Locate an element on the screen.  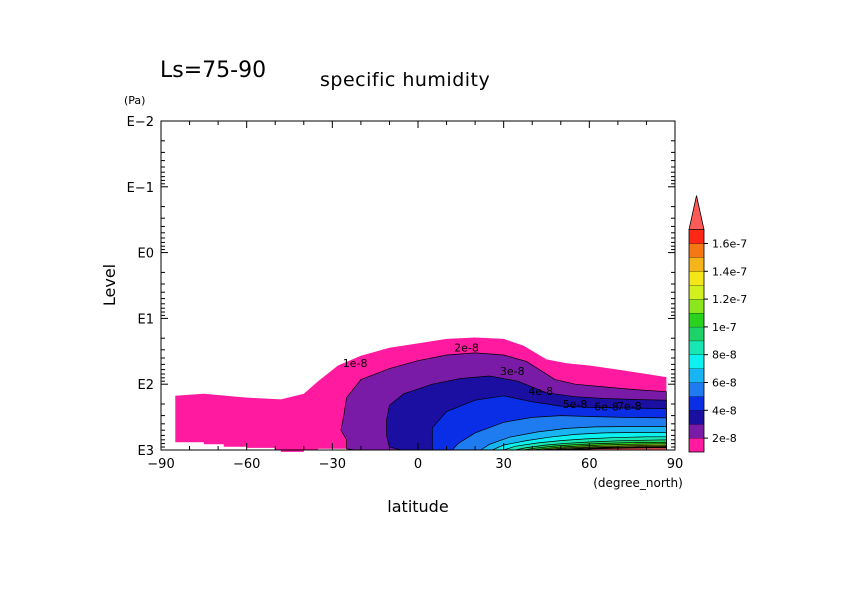
contour-label-6: 6e-8 is located at coordinates (606, 406).